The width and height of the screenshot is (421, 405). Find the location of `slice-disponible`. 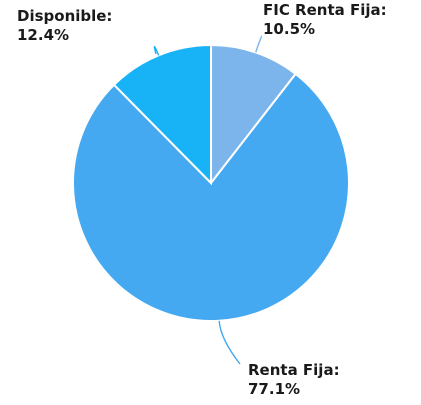

slice-disponible is located at coordinates (162, 114).